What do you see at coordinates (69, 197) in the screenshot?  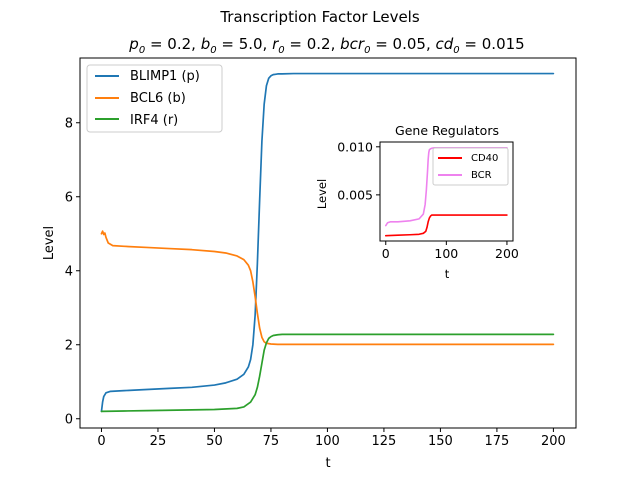 I see `main-y-tick-label: 6` at bounding box center [69, 197].